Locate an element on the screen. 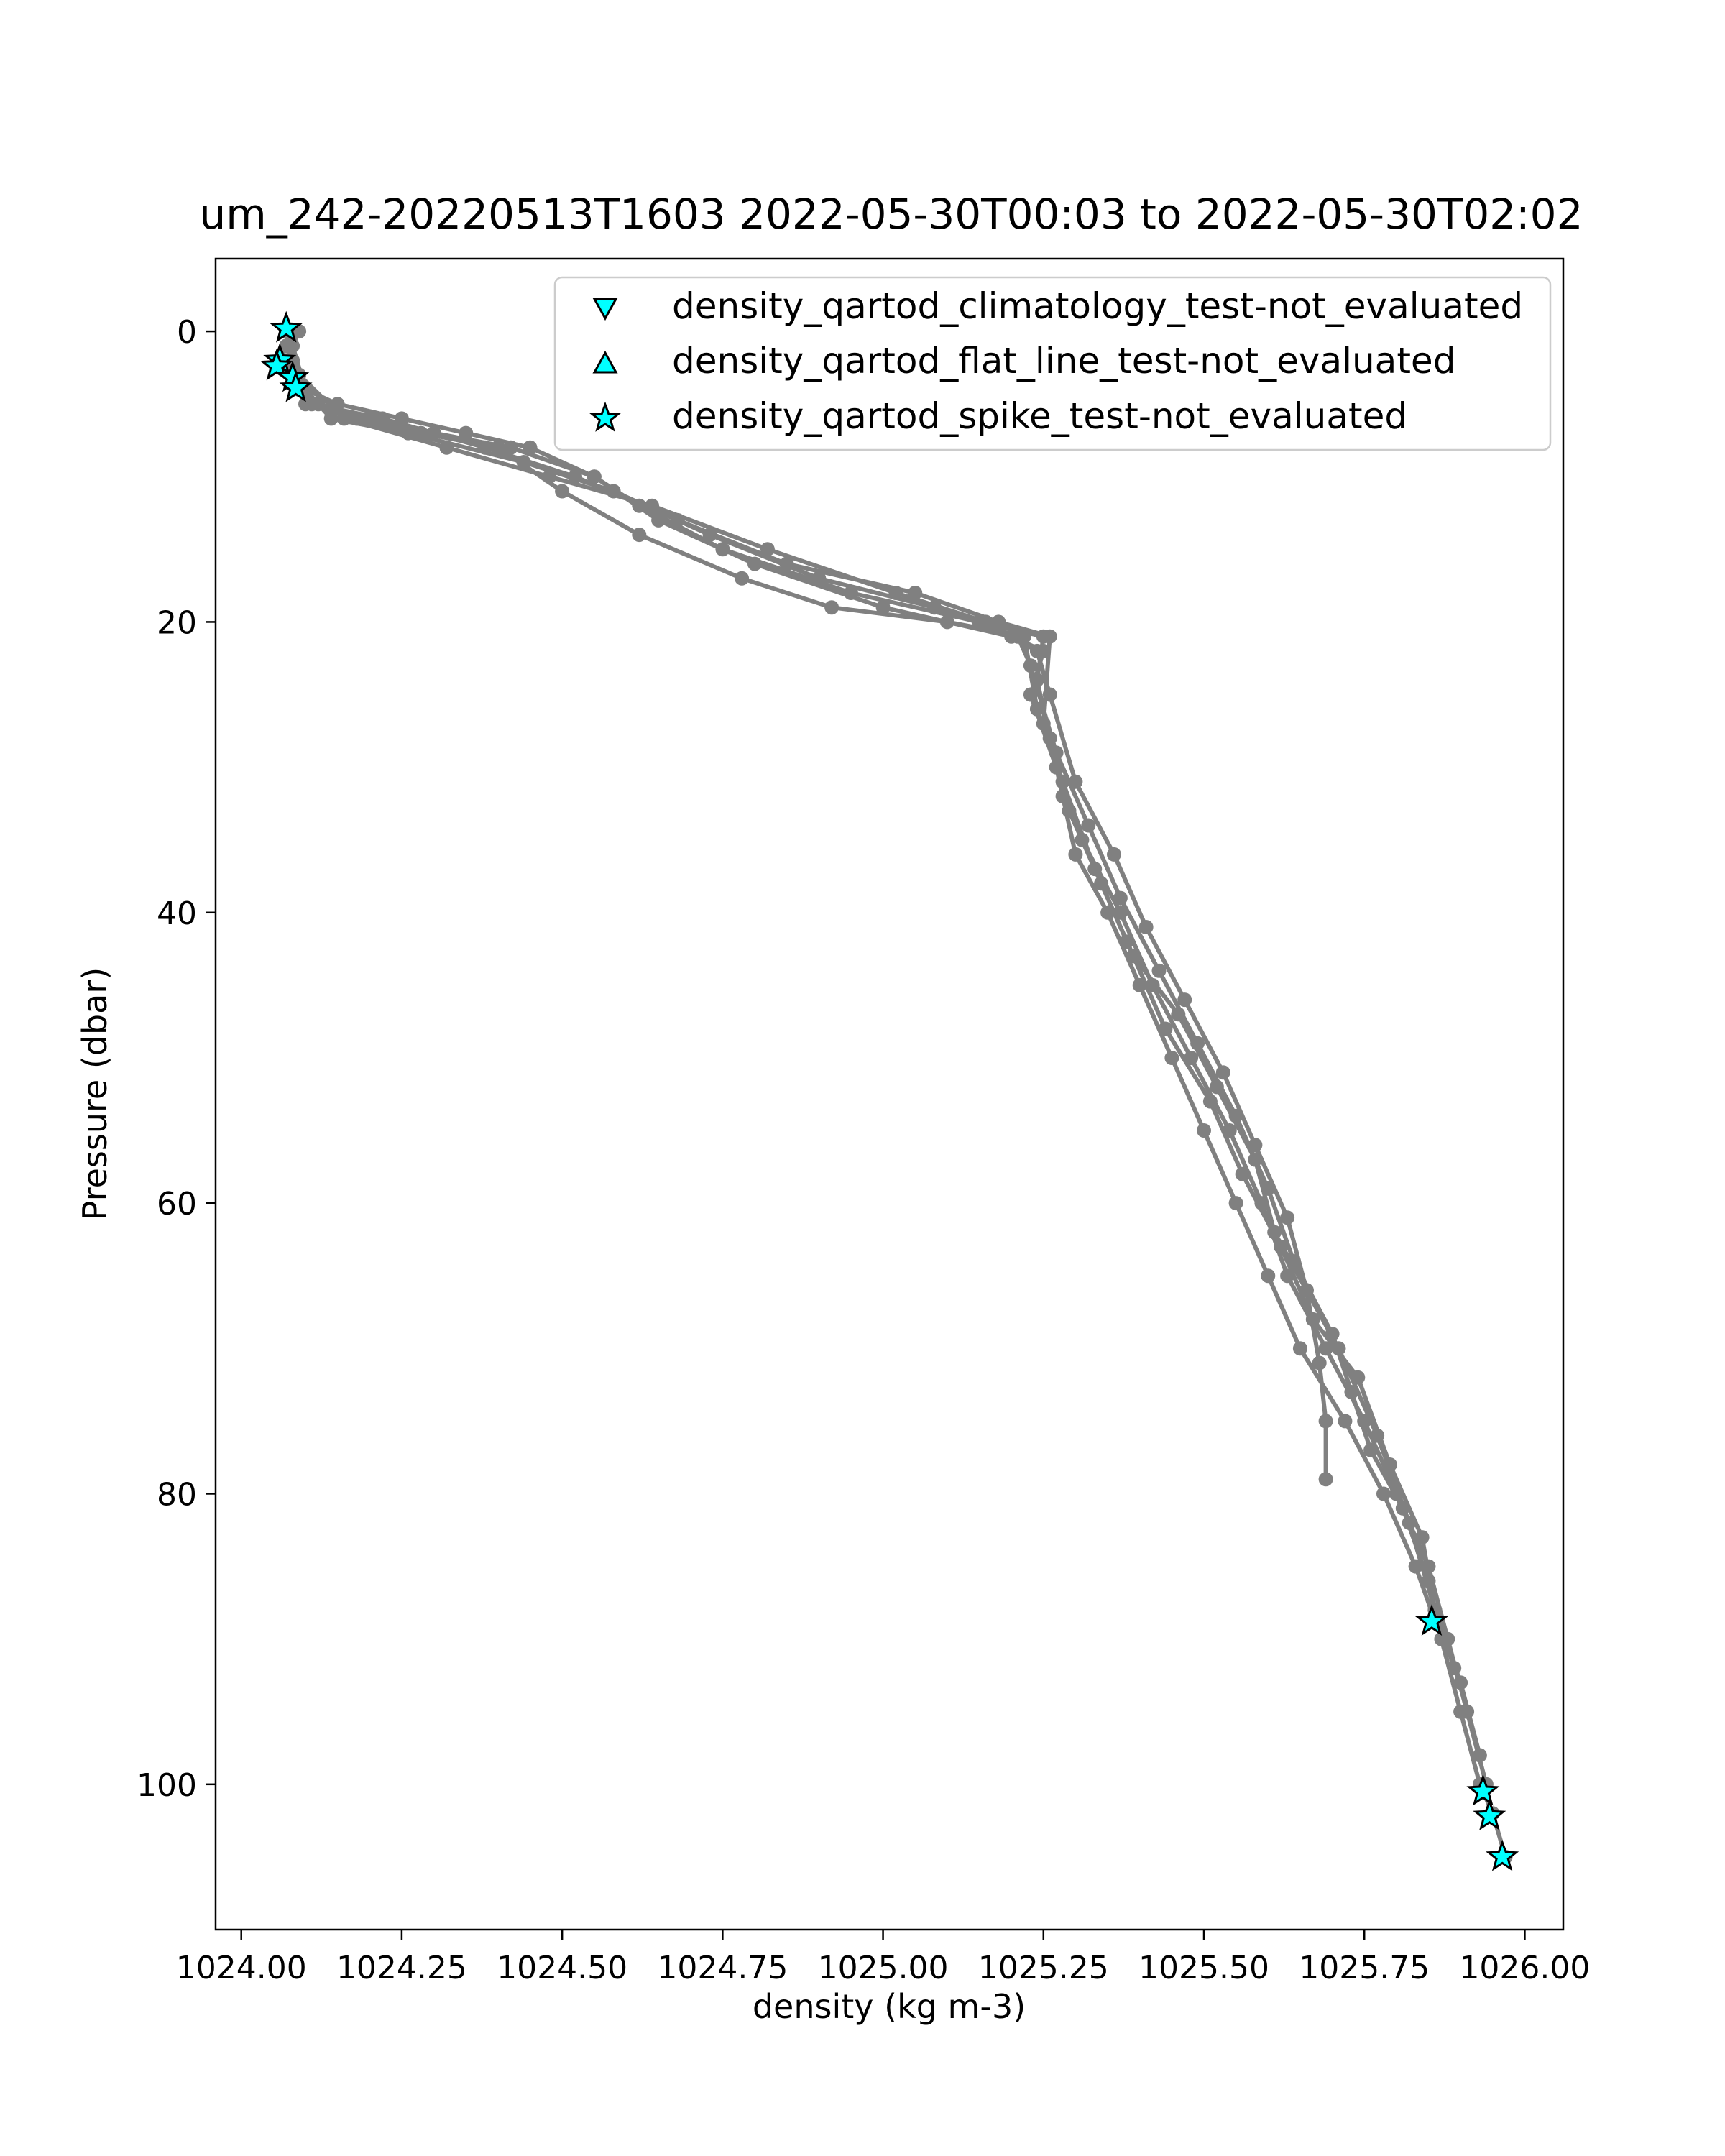 The image size is (1725, 2156). legend-marker-climatology is located at coordinates (605, 309).